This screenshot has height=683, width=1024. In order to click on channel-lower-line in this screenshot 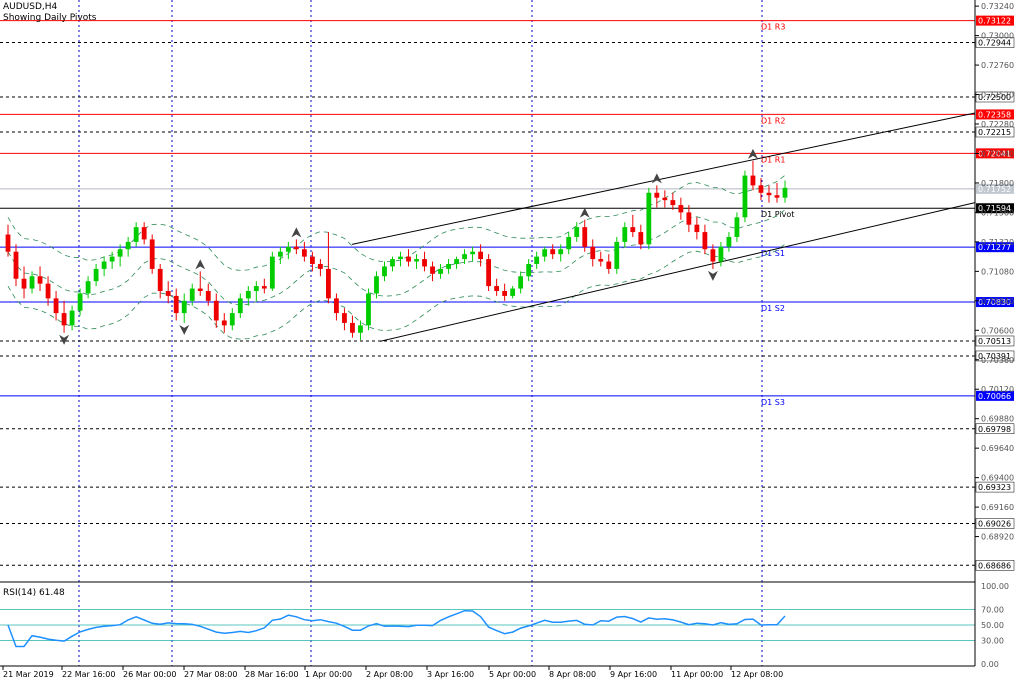, I will do `click(677, 272)`.